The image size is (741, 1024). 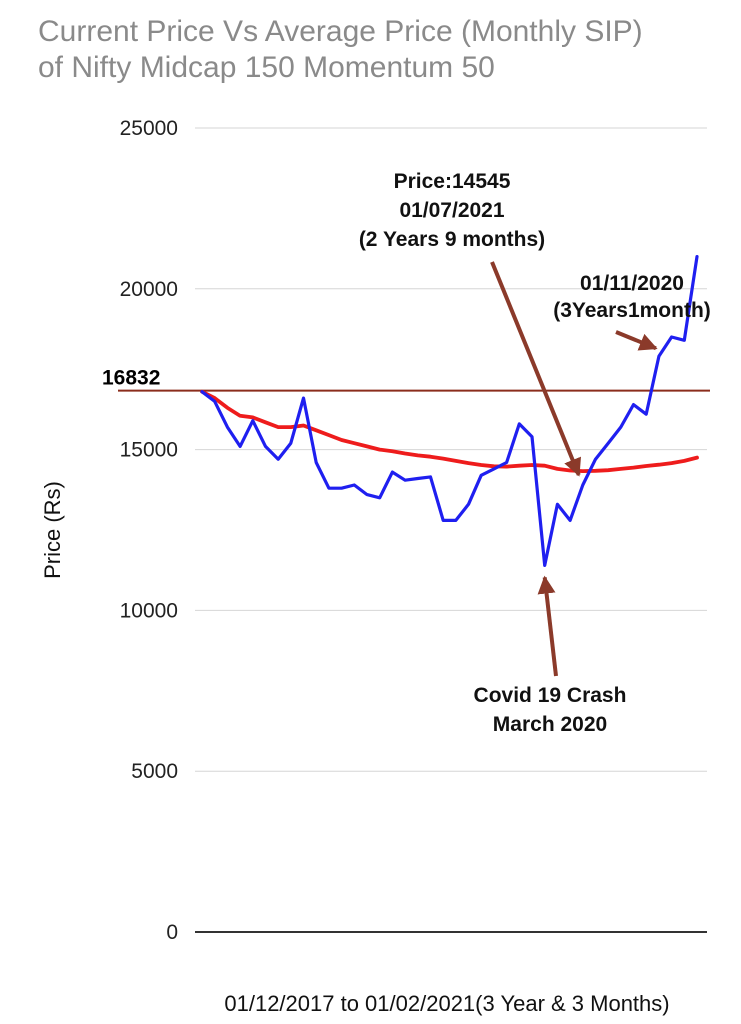 I want to click on chart-title-line-2: of Nifty Midcap 150 Momentum 50, so click(x=266, y=67).